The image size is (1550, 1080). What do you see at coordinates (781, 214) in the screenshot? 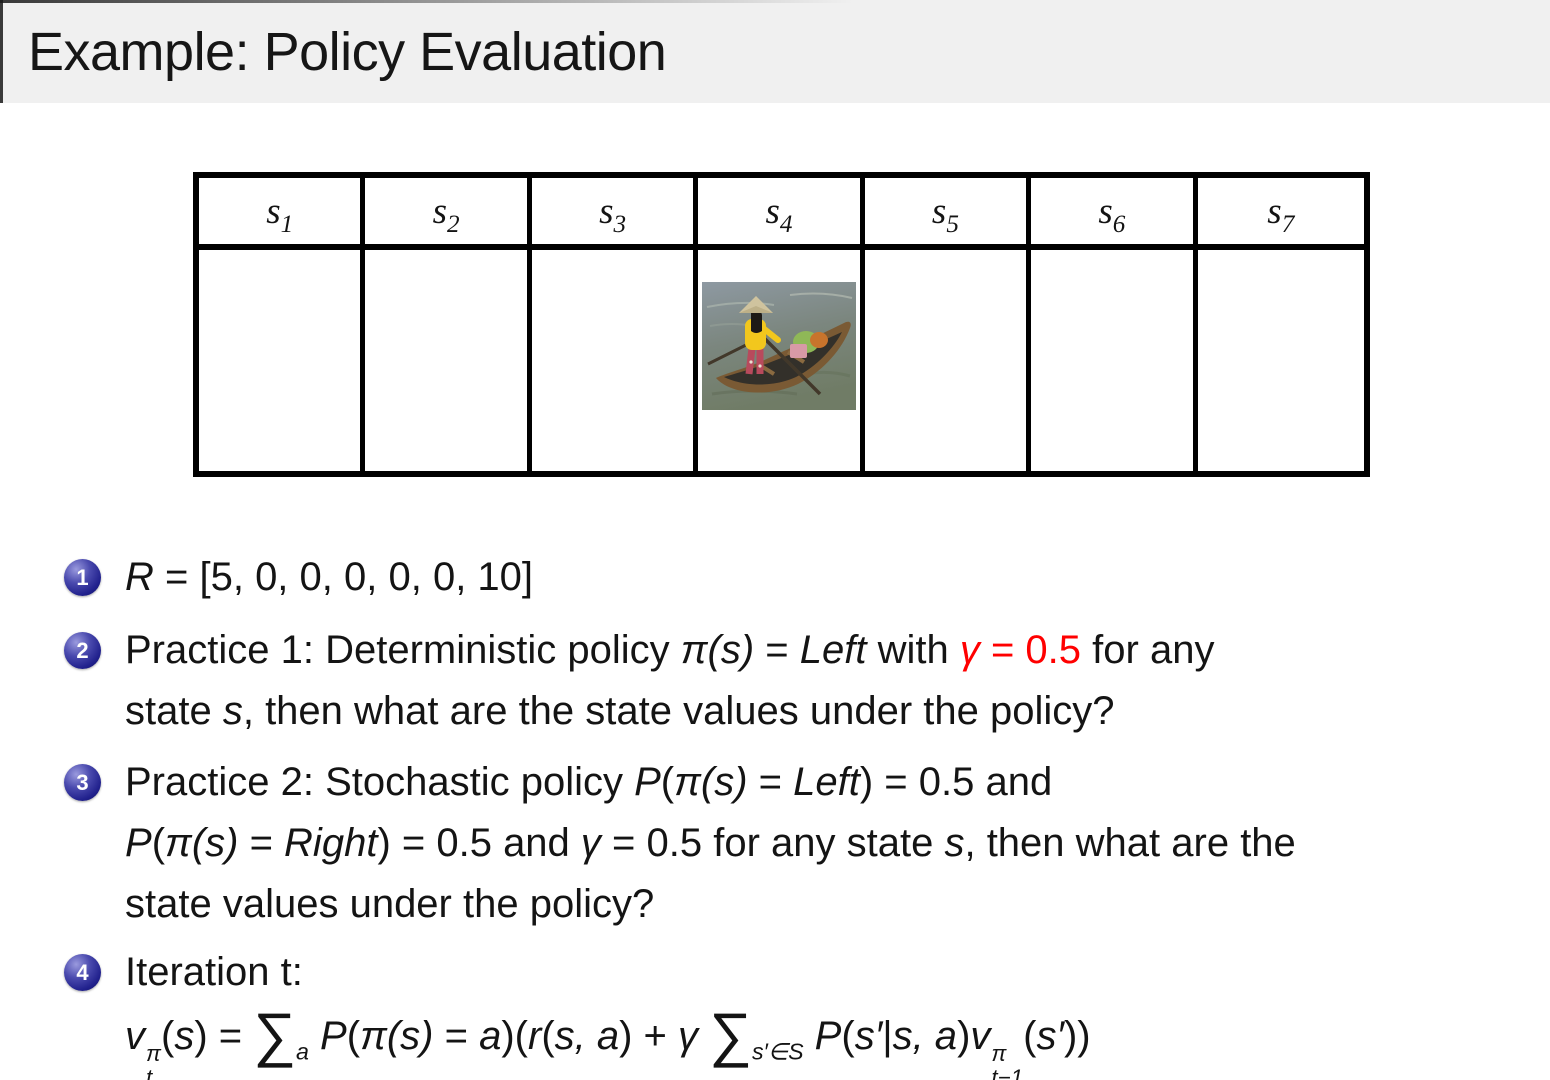
I see `state-header-s4: s4` at bounding box center [781, 214].